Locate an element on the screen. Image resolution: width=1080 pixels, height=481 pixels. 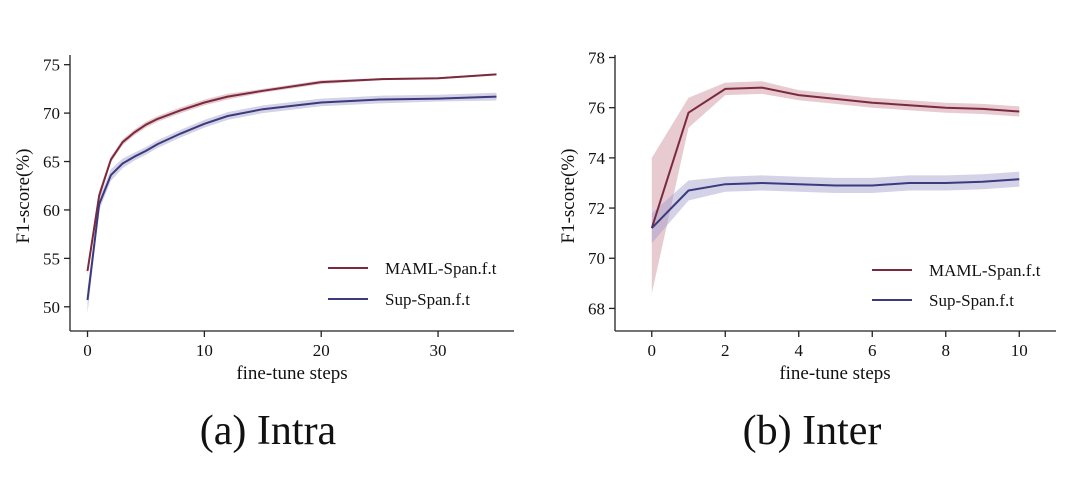
y-tick-label: 72 is located at coordinates (596, 208).